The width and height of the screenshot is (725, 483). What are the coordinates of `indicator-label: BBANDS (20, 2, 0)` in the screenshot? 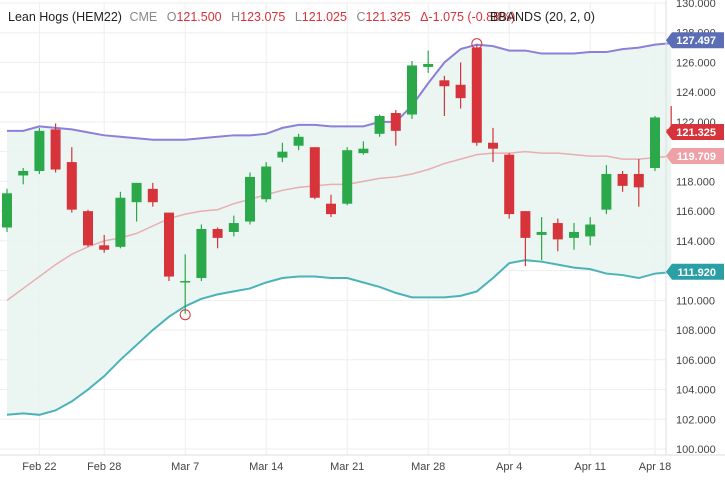 It's located at (542, 17).